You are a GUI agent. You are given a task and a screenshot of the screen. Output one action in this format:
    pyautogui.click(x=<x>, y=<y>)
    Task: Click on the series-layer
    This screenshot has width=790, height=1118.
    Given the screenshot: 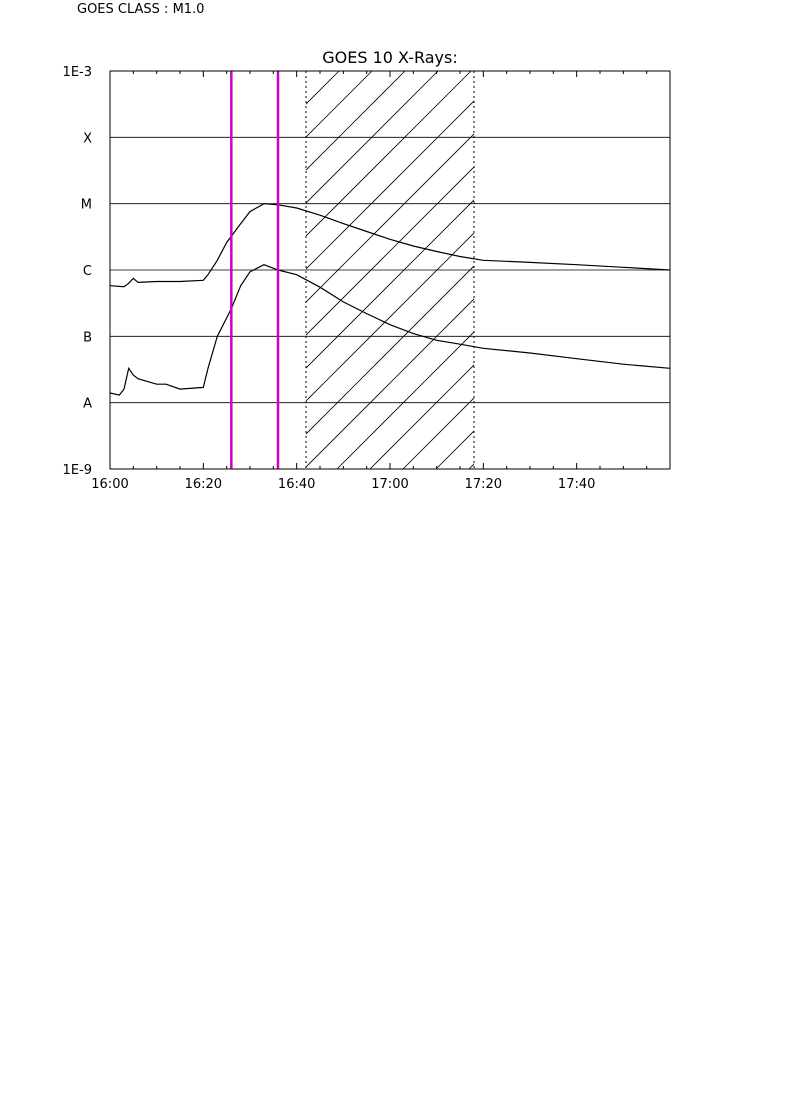 What is the action you would take?
    pyautogui.click(x=390, y=299)
    